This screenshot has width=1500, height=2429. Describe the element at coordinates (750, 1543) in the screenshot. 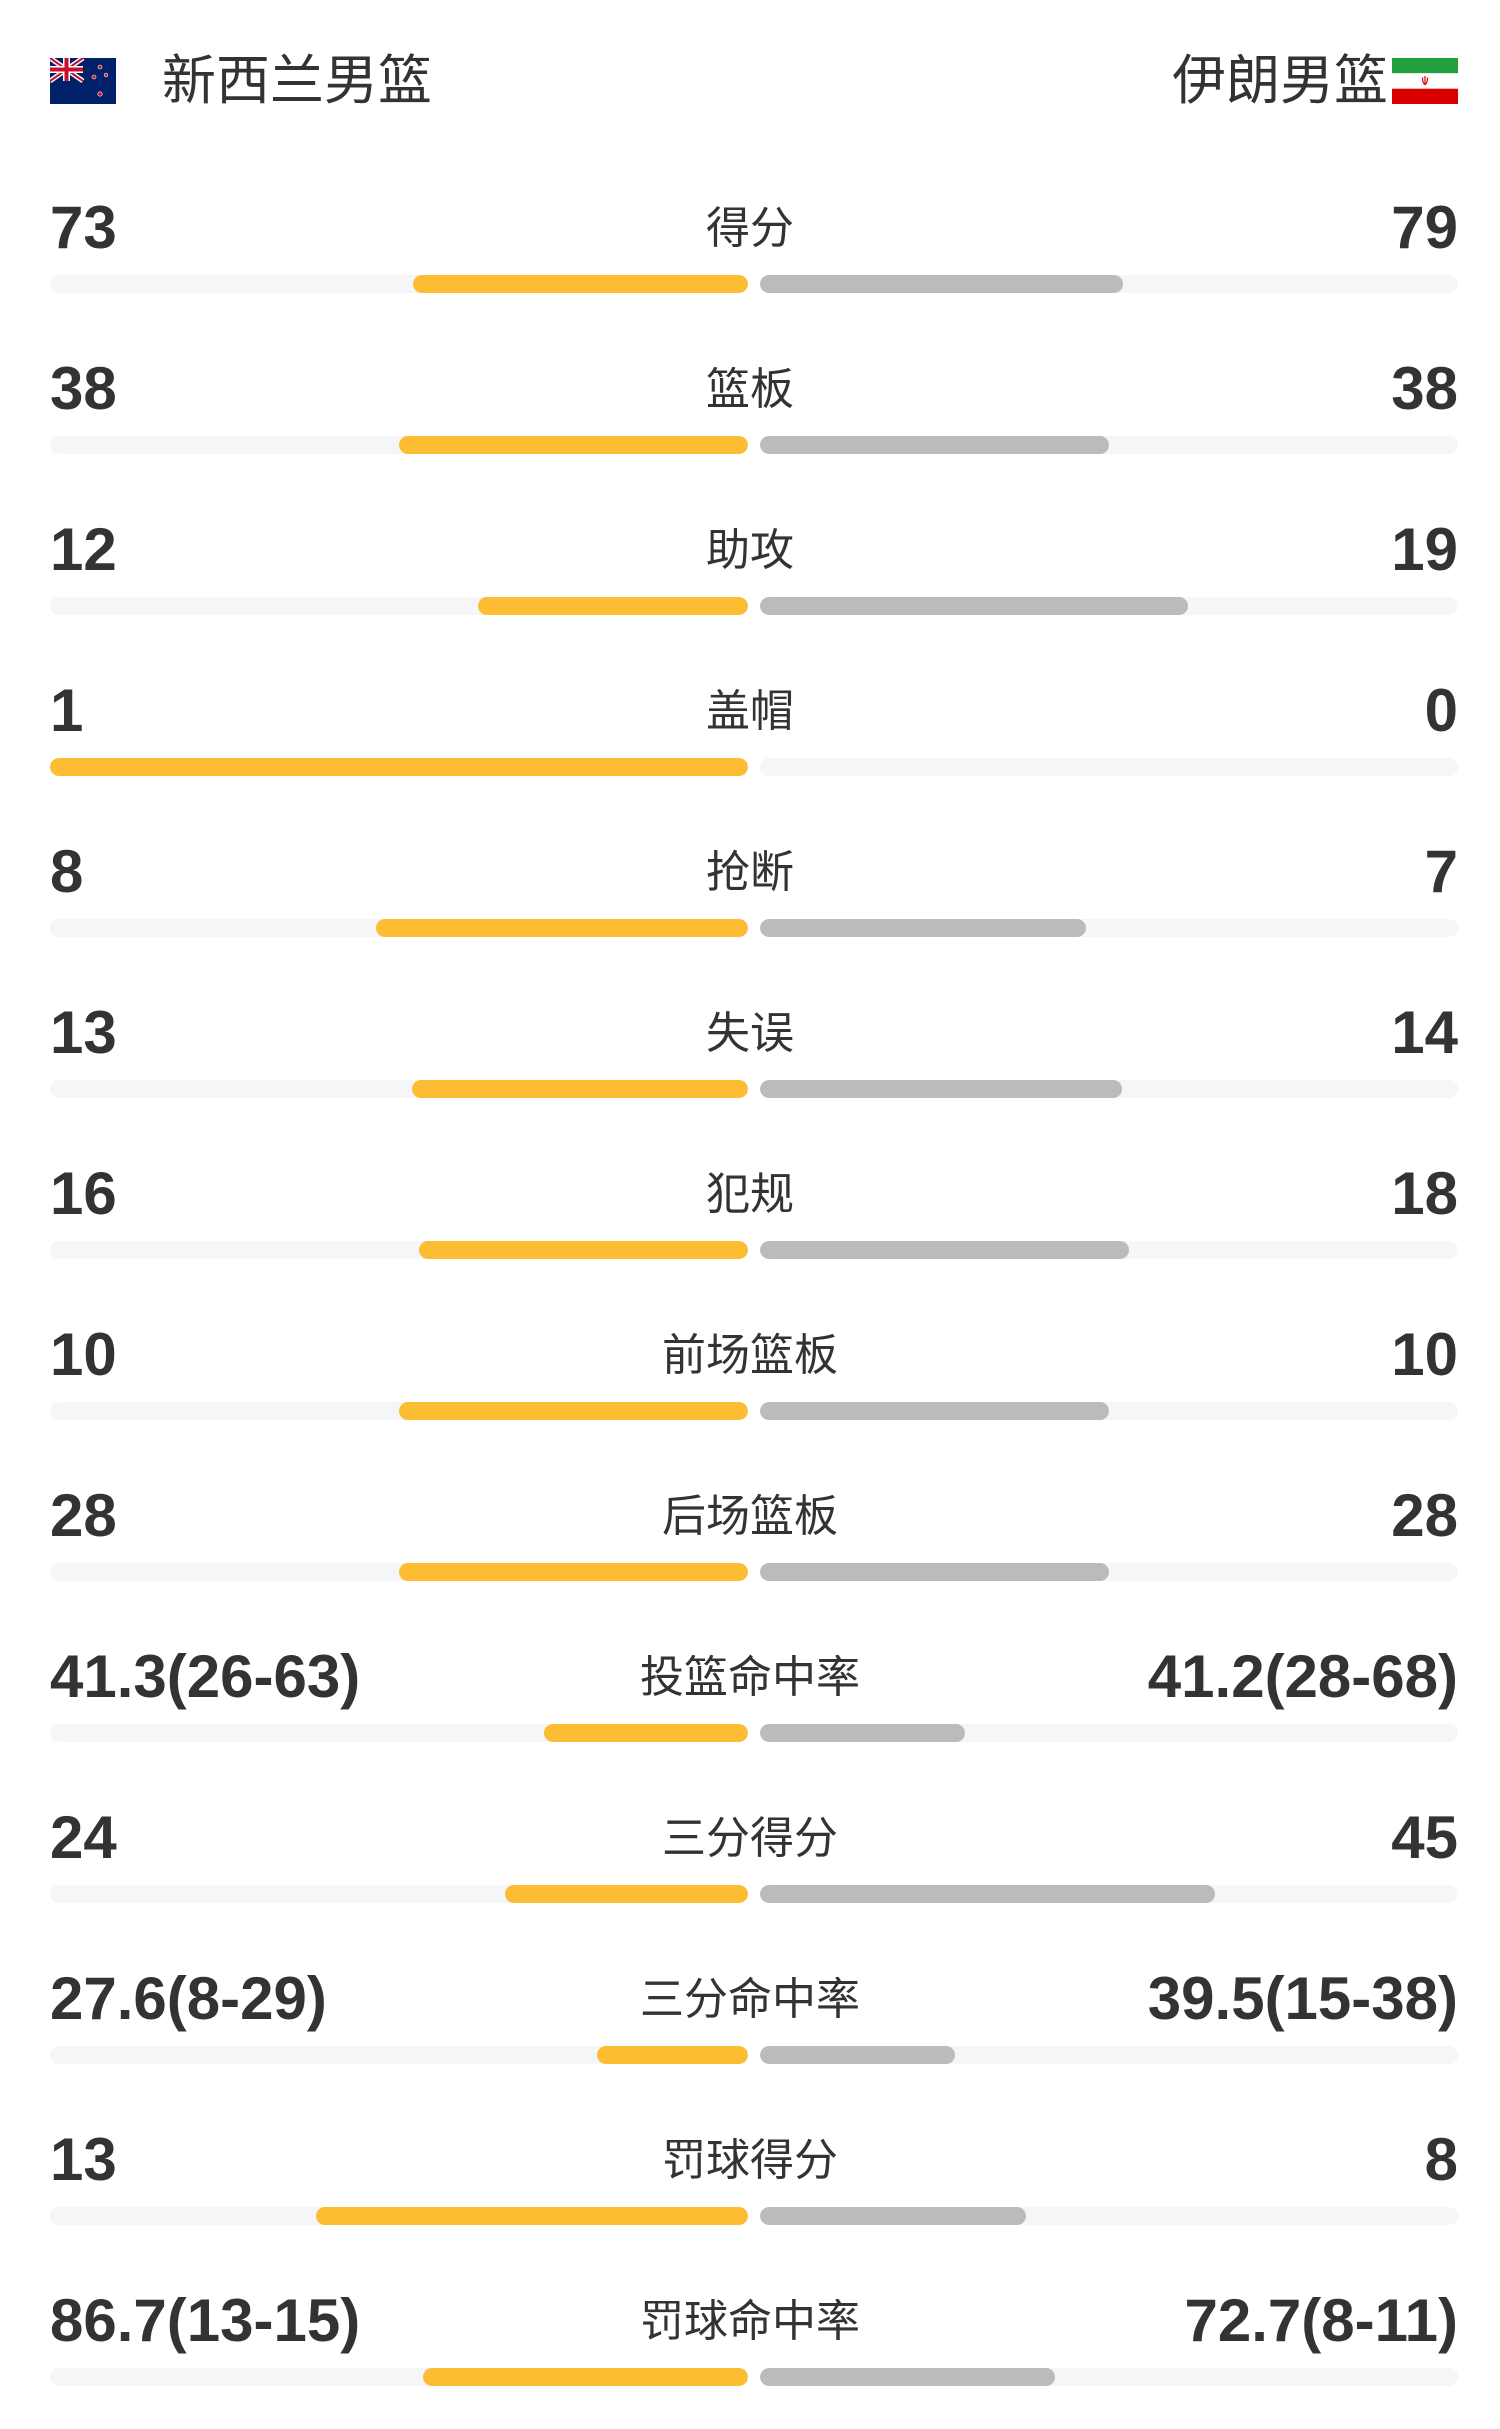

I see `stat-row: 28 后场篮板 28` at that location.